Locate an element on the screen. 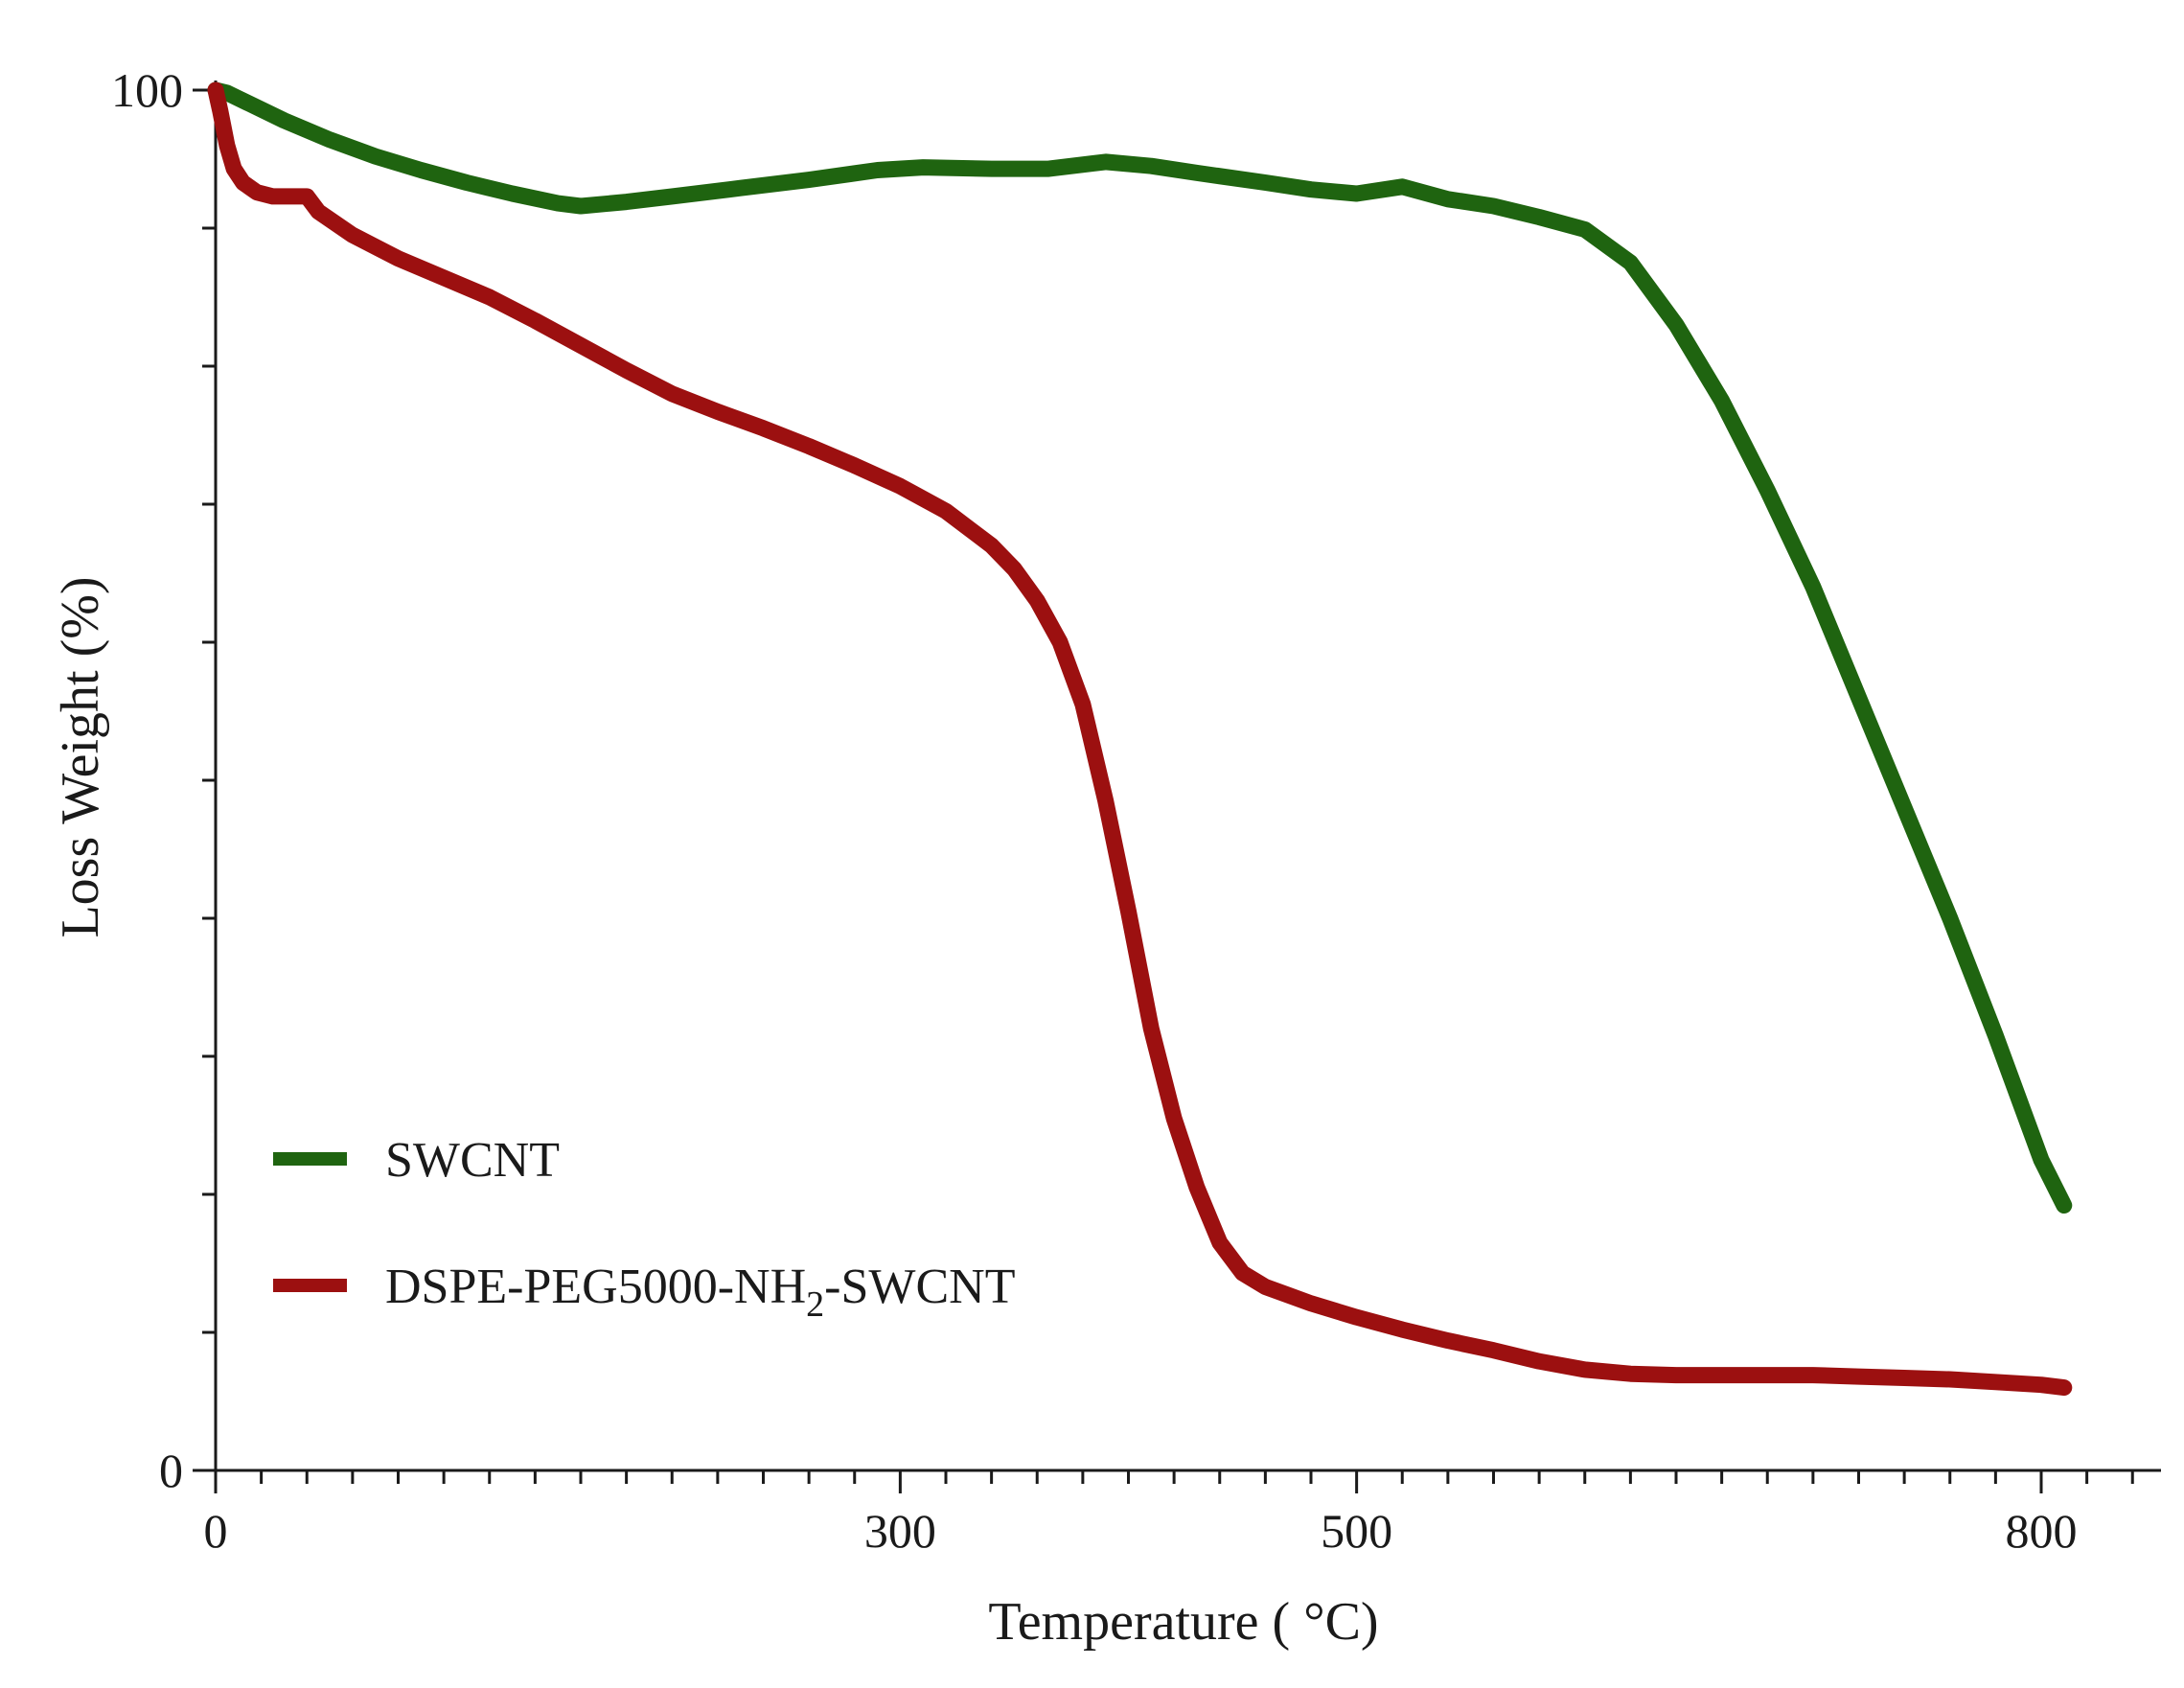 Image resolution: width=2184 pixels, height=1688 pixels. legend: SWCNT DSPE-PEG5000-NH2-SWCNT is located at coordinates (644, 1229).